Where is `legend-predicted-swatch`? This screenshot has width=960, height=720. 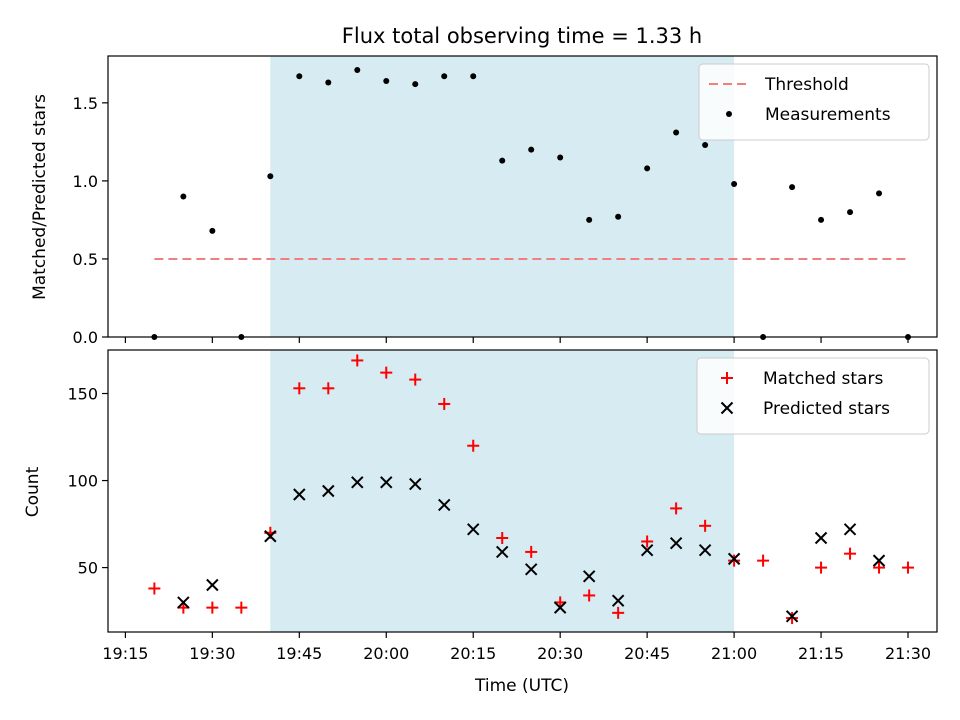
legend-predicted-swatch is located at coordinates (727, 408).